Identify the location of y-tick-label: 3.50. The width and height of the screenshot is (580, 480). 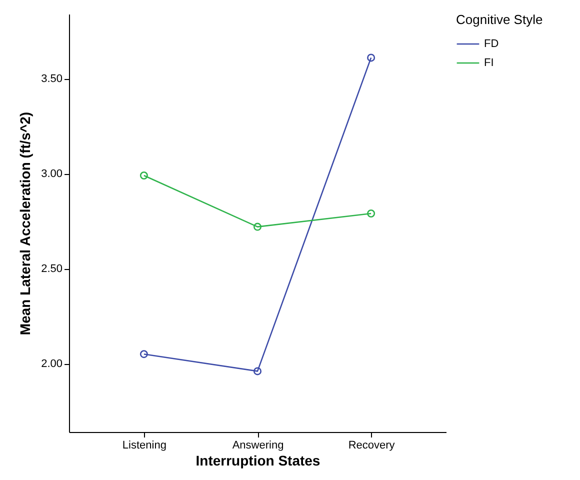
(51, 79).